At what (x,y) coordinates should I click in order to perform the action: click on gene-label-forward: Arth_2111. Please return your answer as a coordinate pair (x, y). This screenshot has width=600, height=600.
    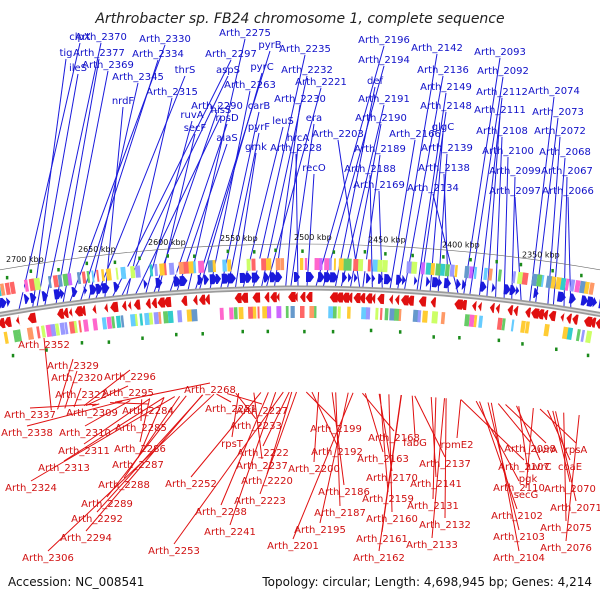
    Looking at the image, I should click on (500, 110).